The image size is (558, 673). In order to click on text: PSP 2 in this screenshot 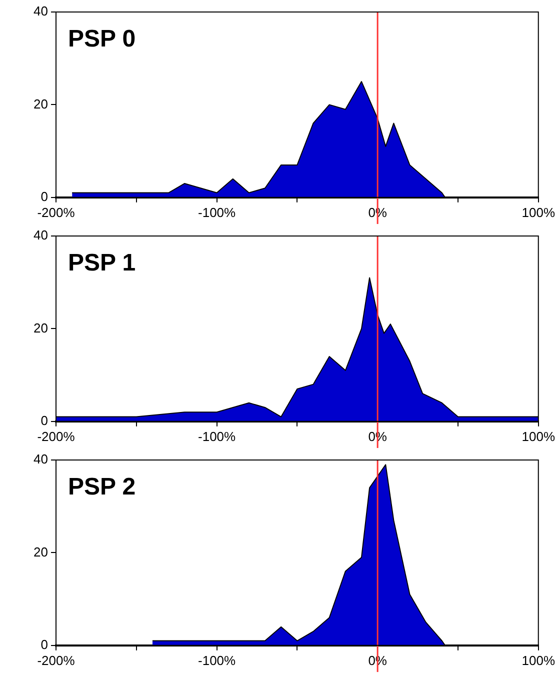, I will do `click(102, 487)`.